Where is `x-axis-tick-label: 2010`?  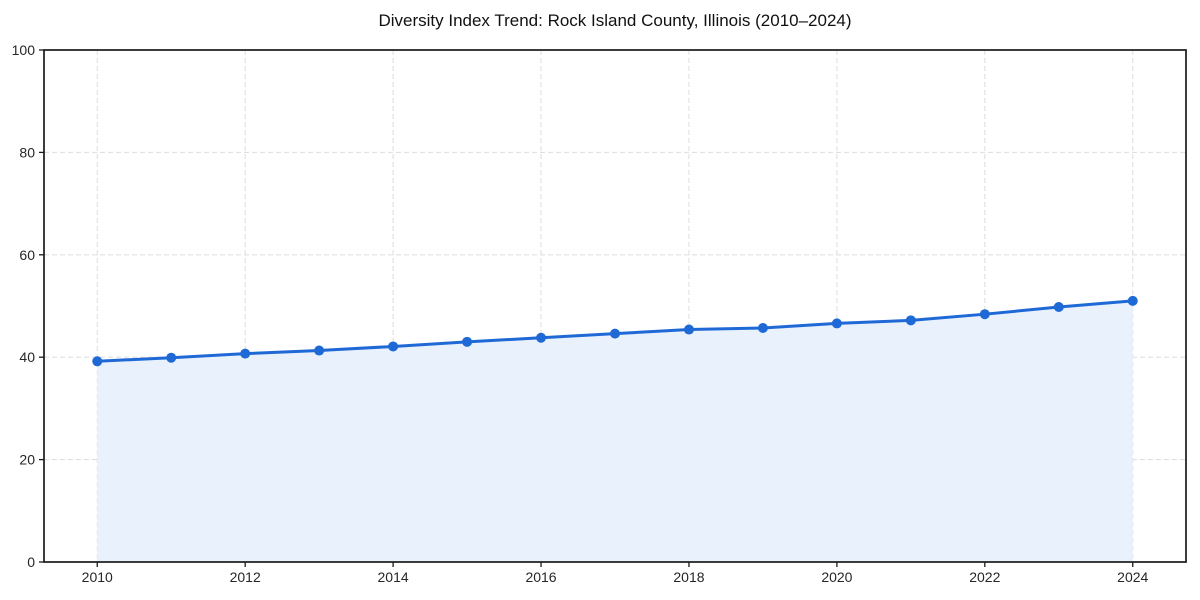 x-axis-tick-label: 2010 is located at coordinates (97, 577).